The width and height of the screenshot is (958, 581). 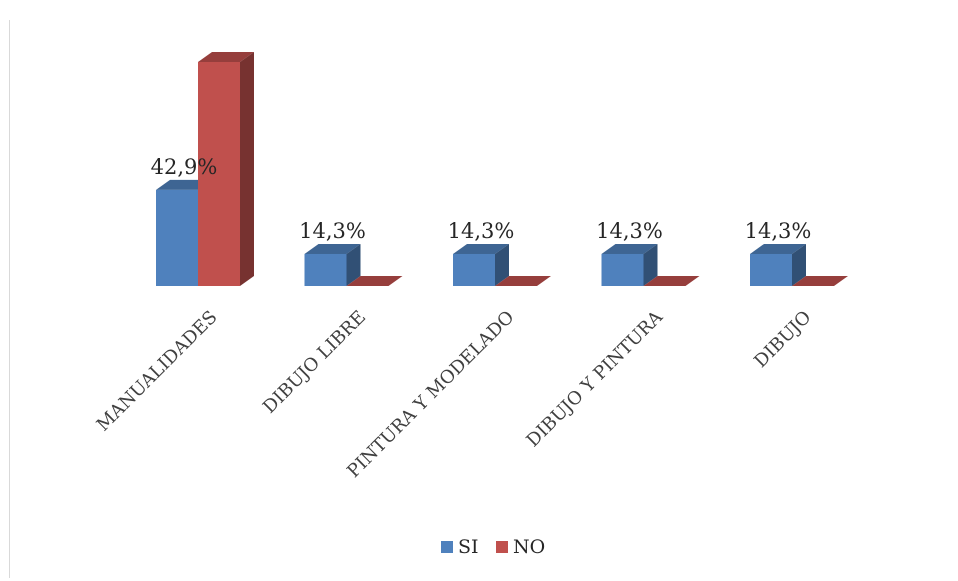 What do you see at coordinates (481, 231) in the screenshot?
I see `data-label-si-pintura-y-modelado: 14,3%` at bounding box center [481, 231].